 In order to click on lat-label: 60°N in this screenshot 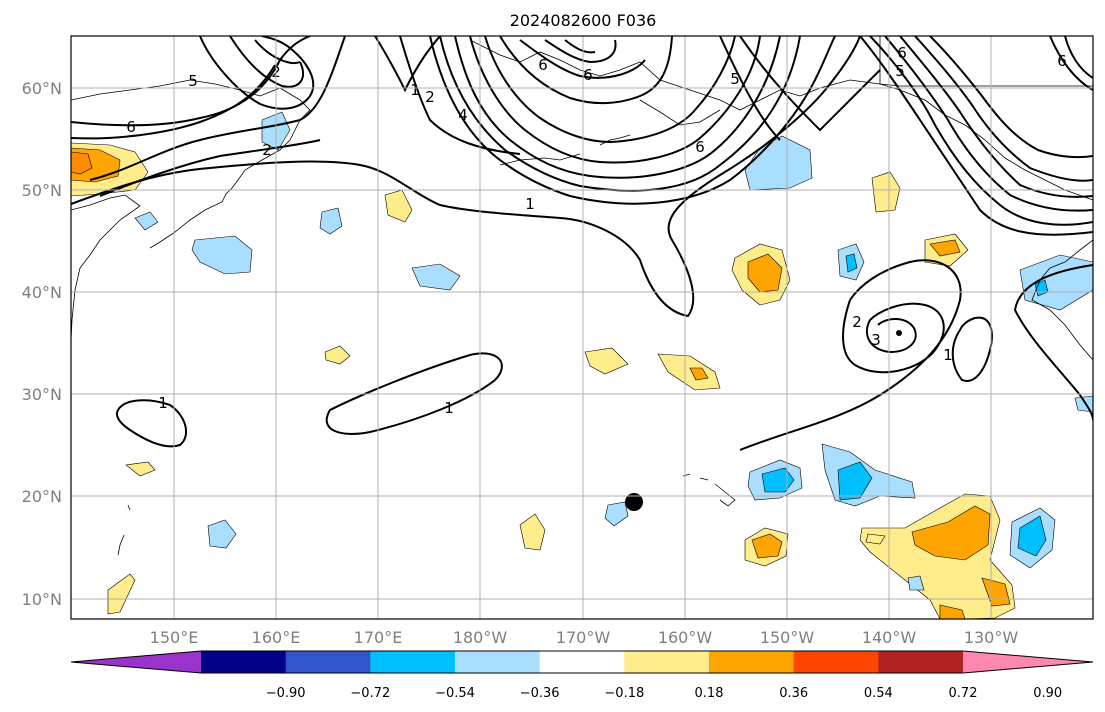, I will do `click(42, 88)`.